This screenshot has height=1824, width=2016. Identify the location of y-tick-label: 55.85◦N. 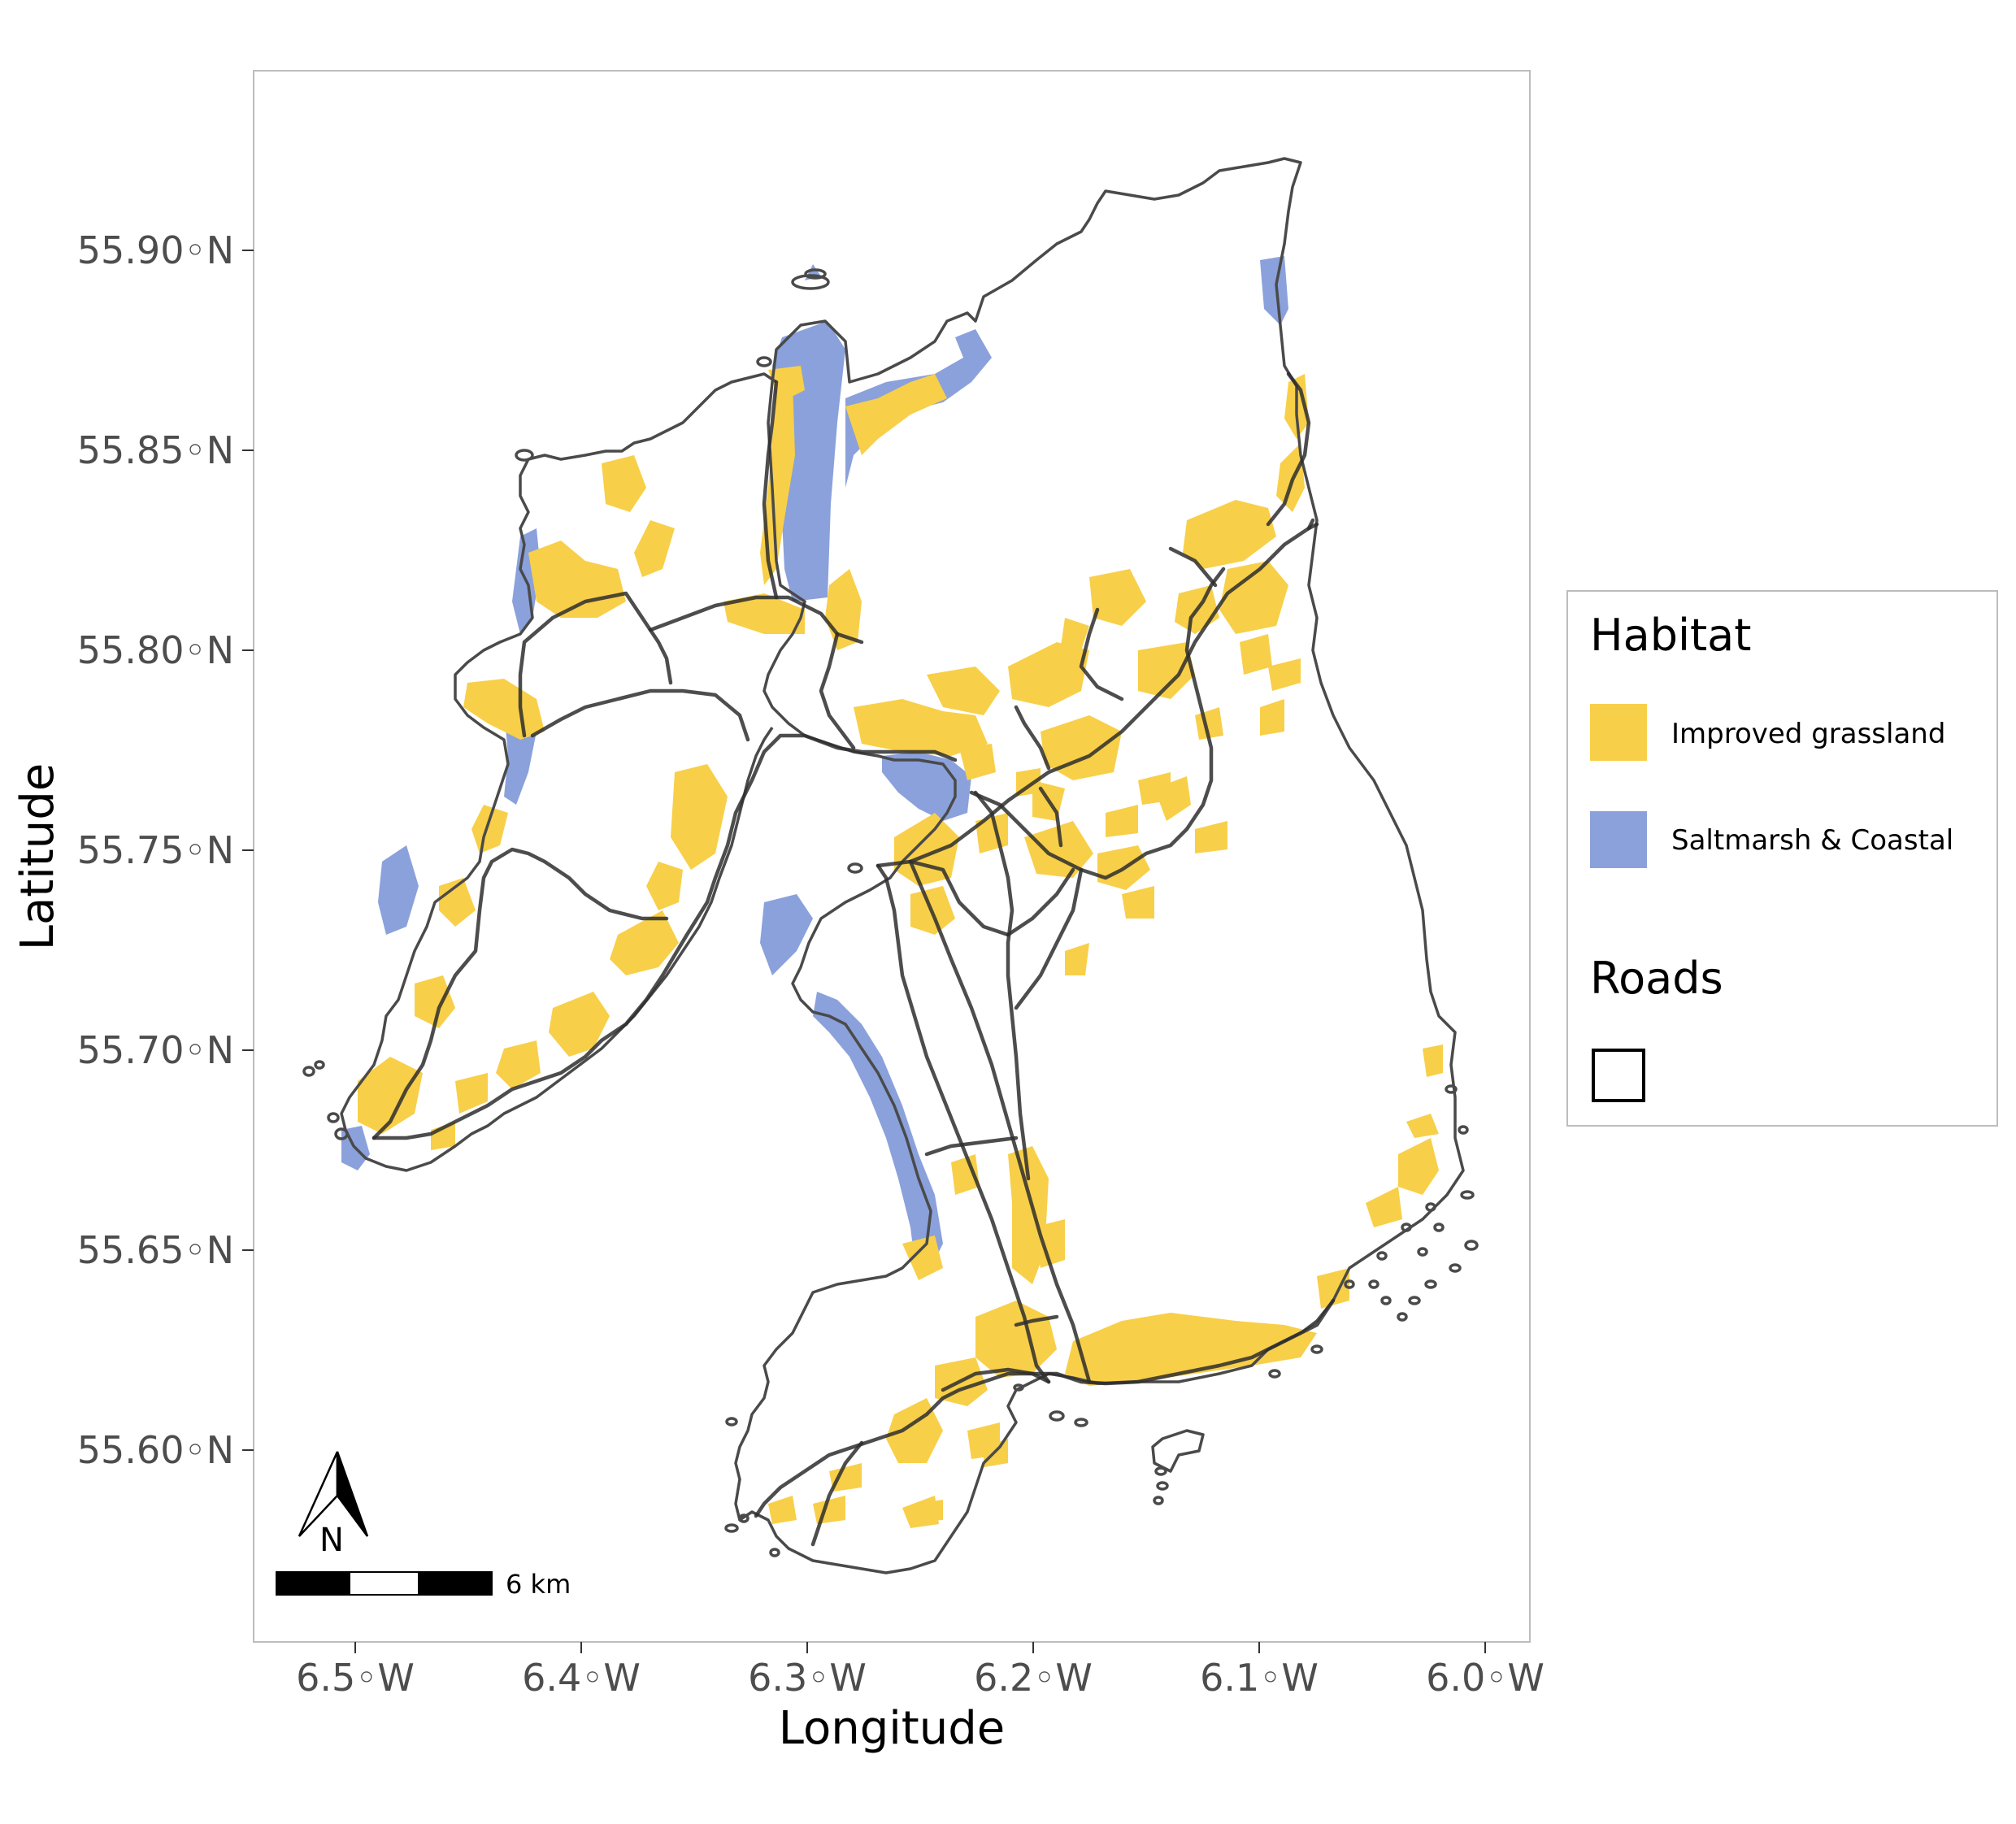
(155, 450).